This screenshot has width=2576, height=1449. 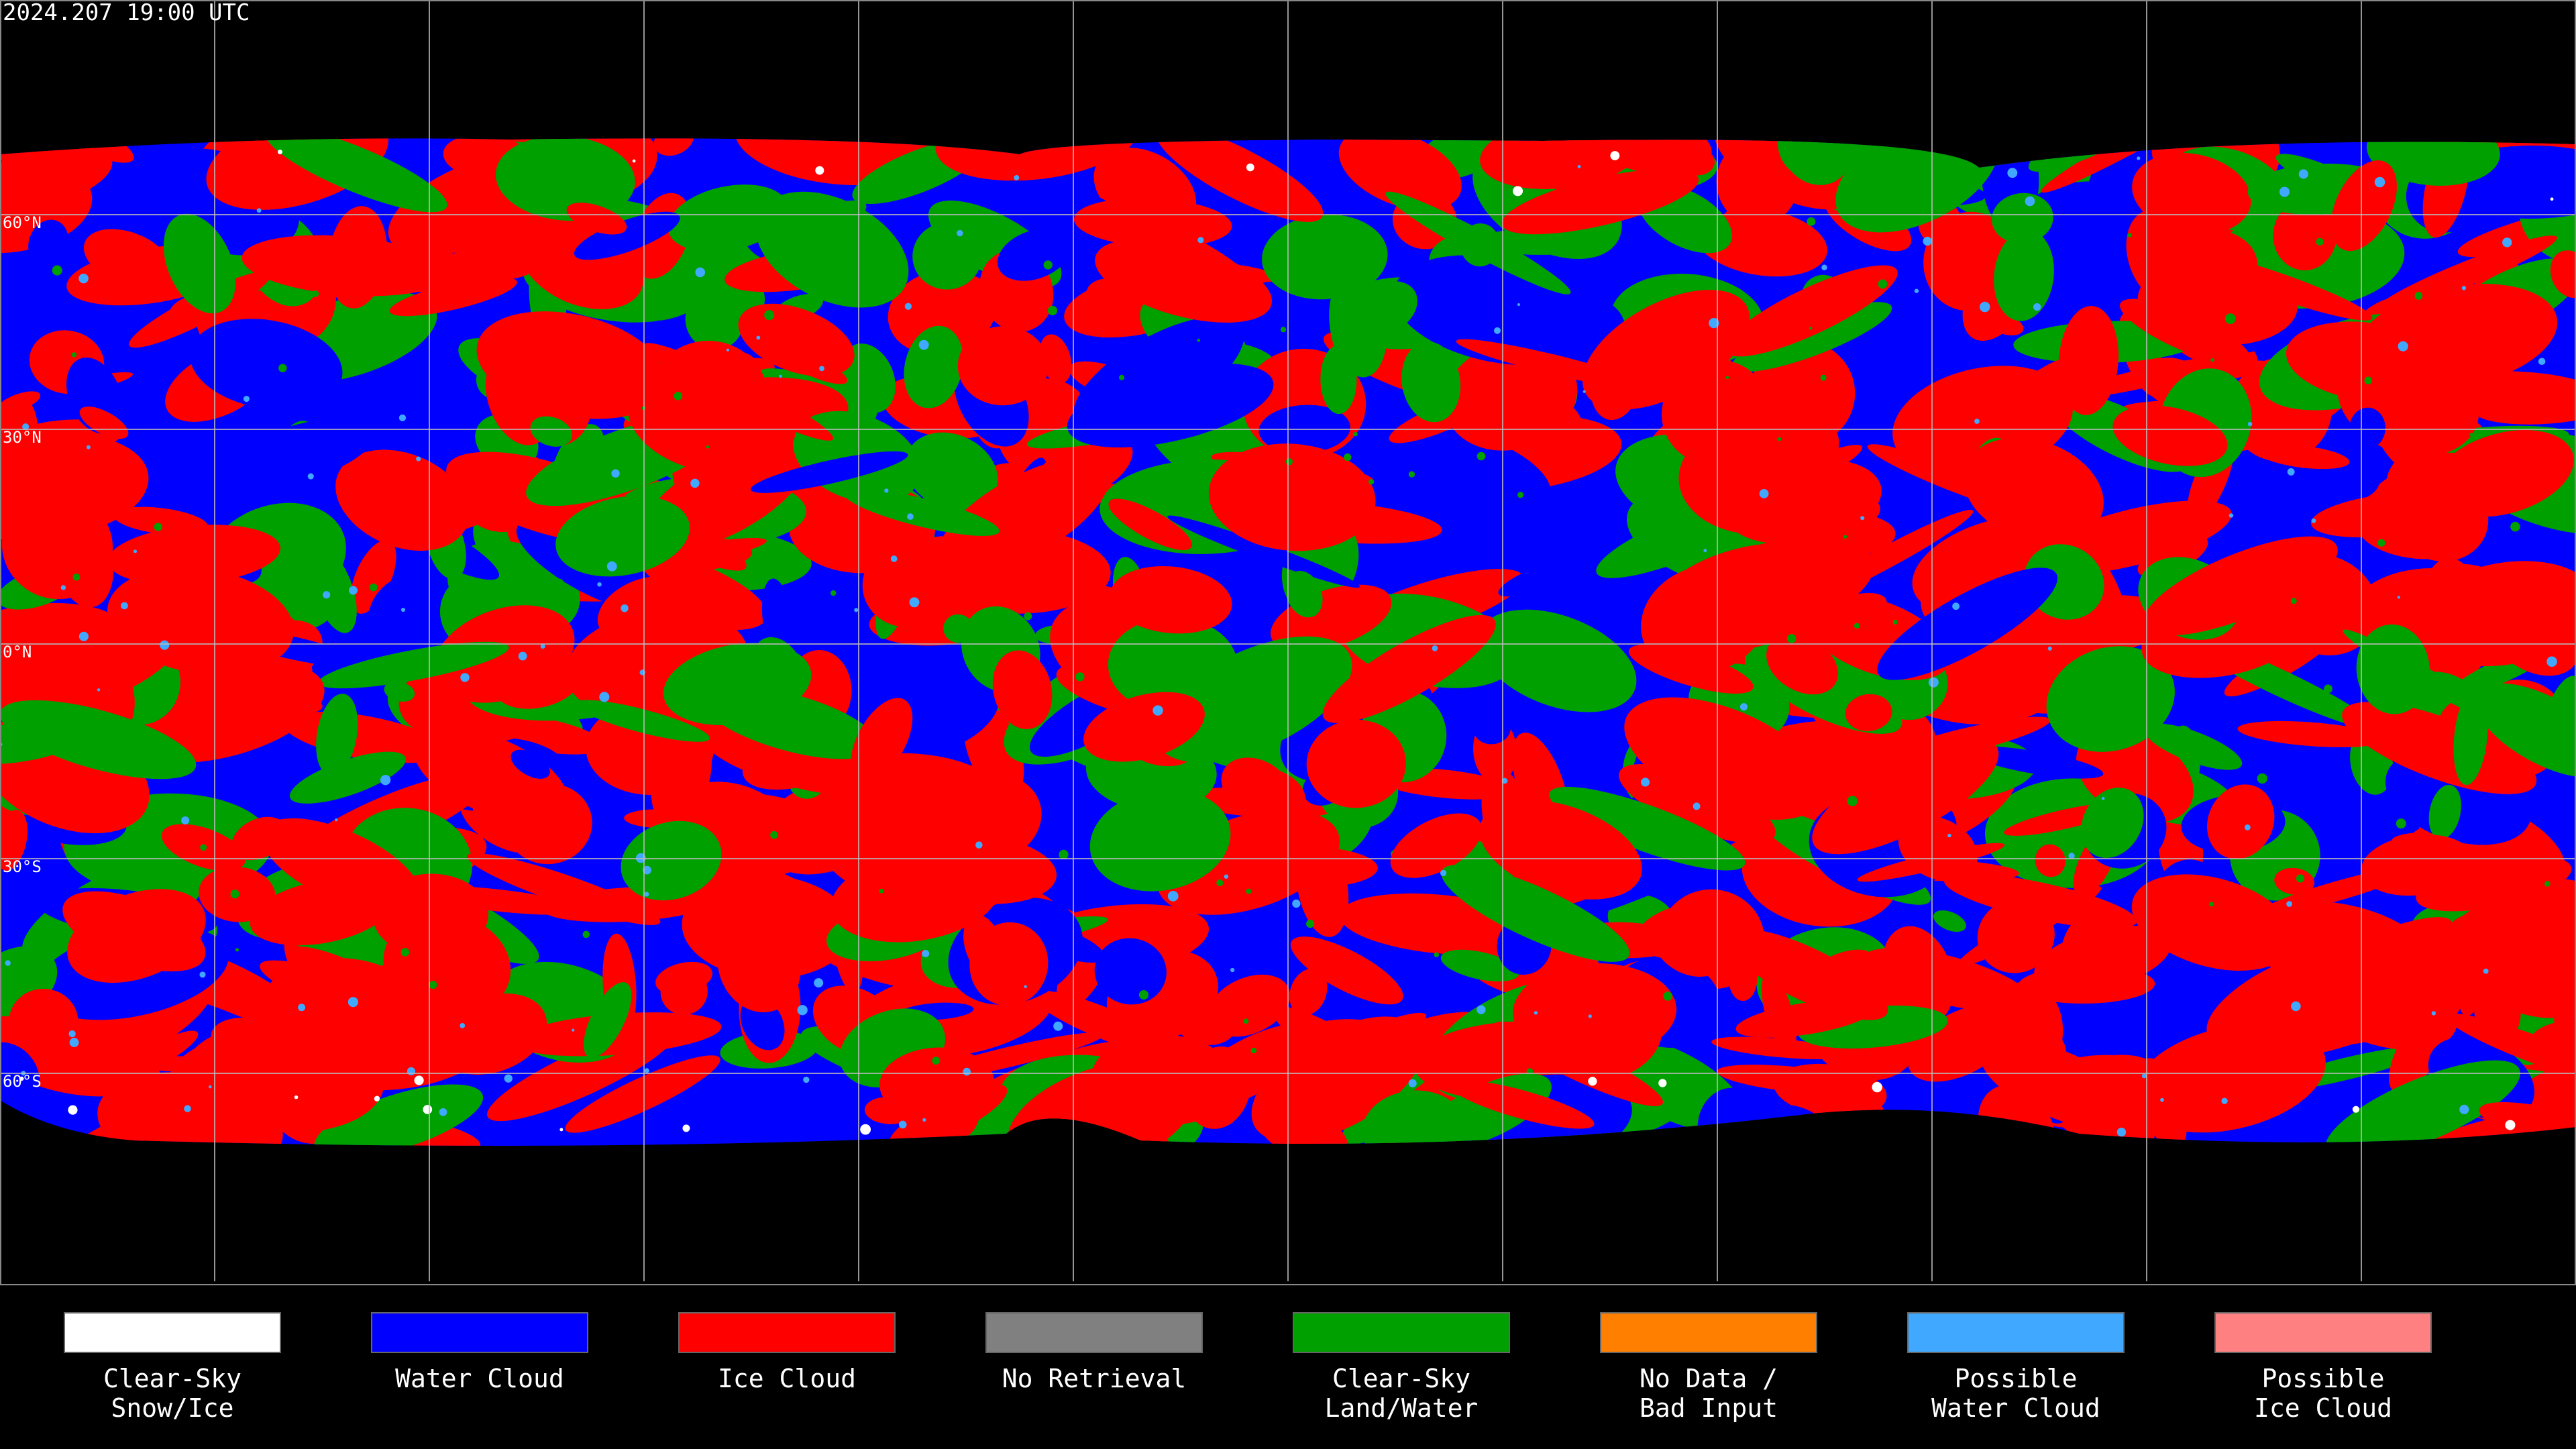 What do you see at coordinates (1708, 1332) in the screenshot?
I see `legend-swatch` at bounding box center [1708, 1332].